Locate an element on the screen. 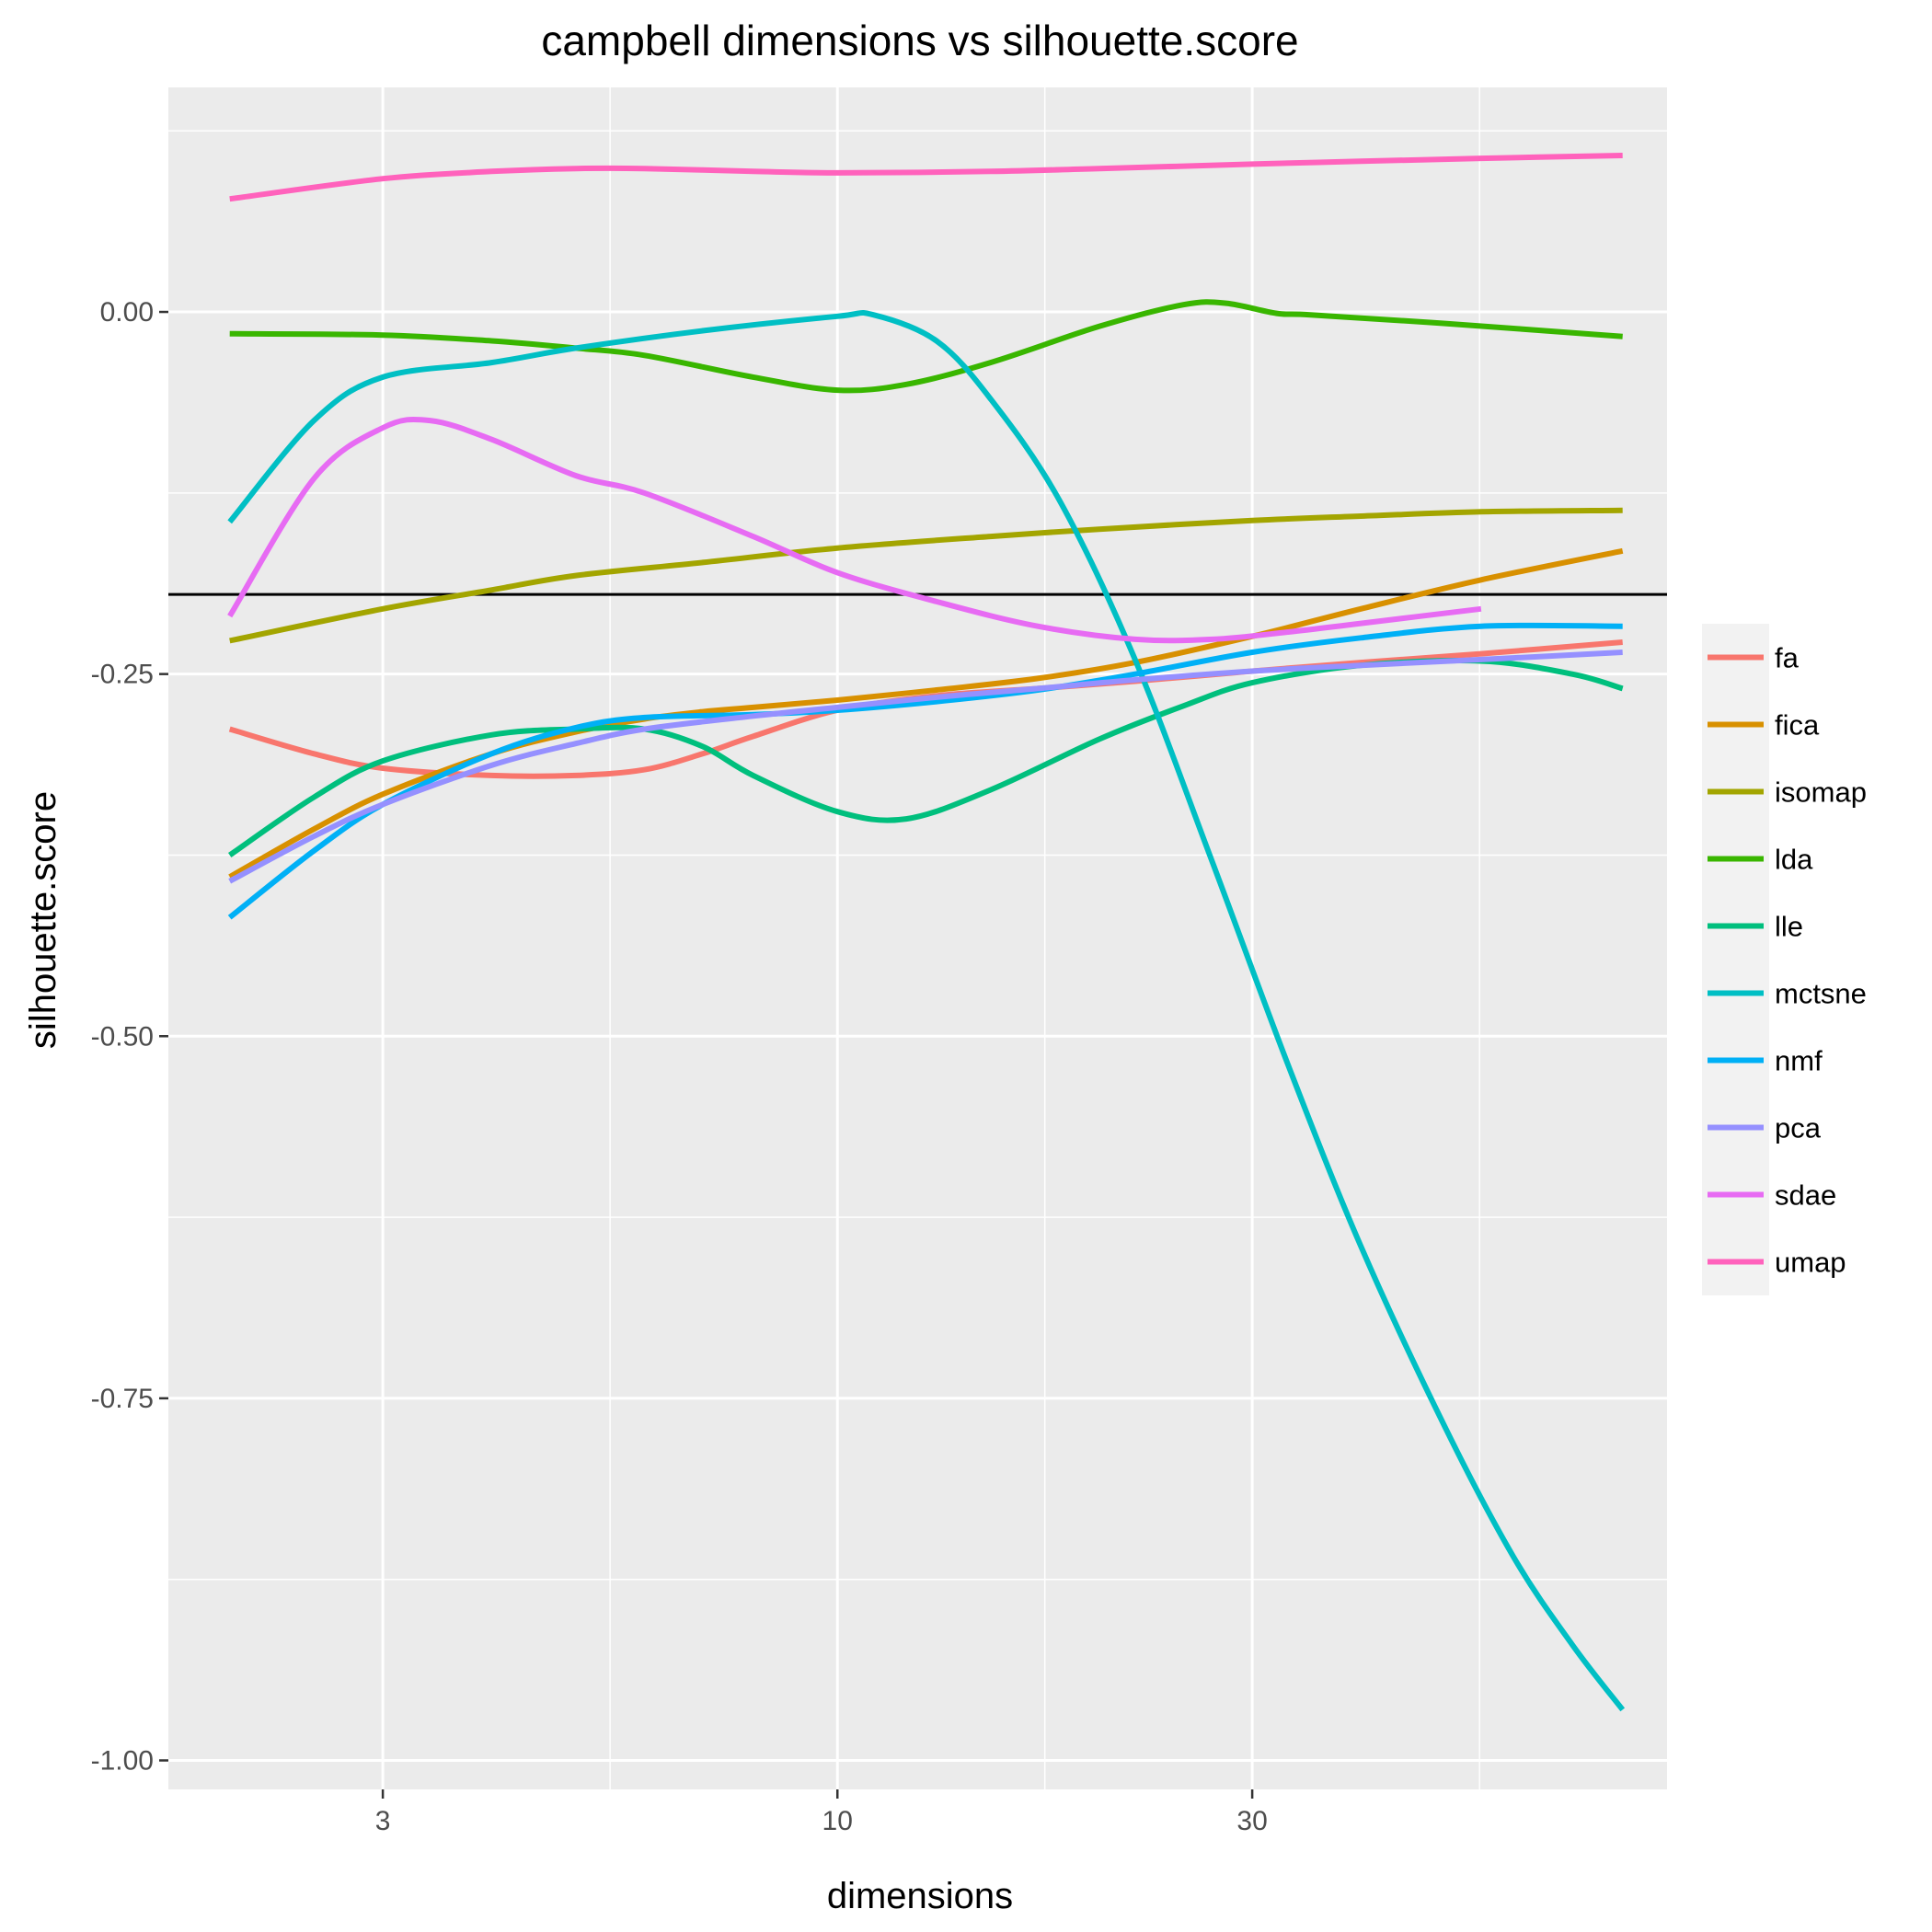 The image size is (1932, 1932). legend-label-isomap: isomap is located at coordinates (1821, 792).